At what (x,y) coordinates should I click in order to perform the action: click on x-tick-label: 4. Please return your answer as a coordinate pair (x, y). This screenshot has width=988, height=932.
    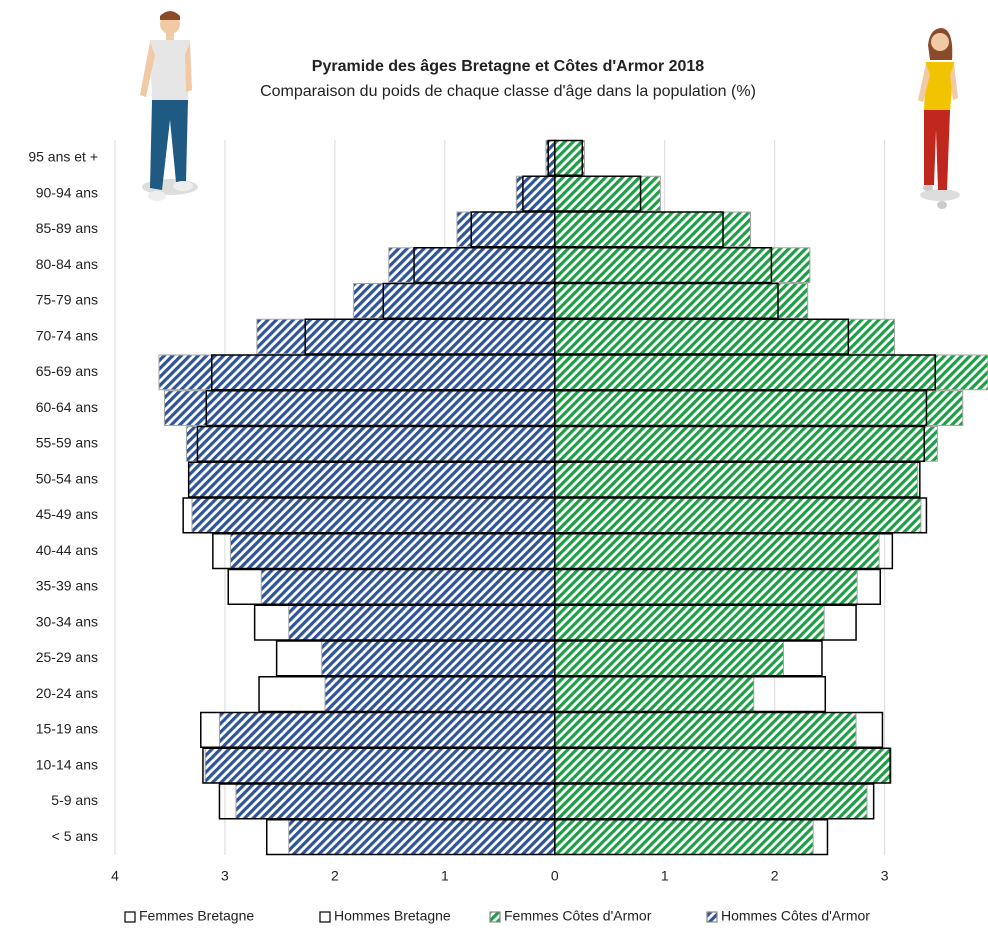
    Looking at the image, I should click on (115, 876).